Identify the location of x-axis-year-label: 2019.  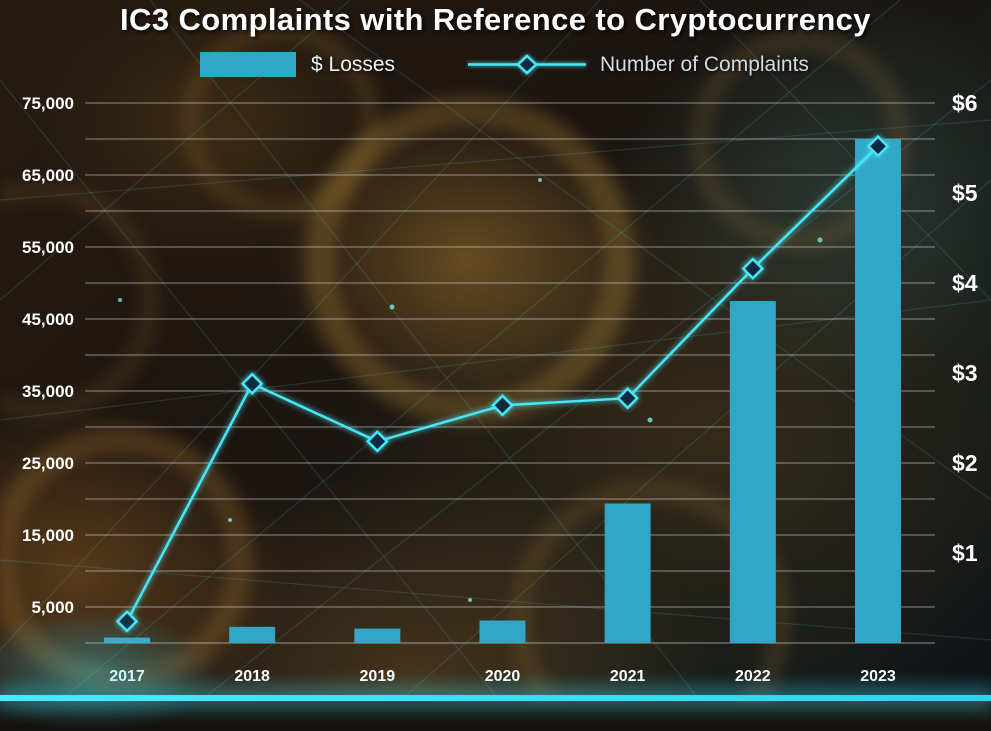
(378, 676).